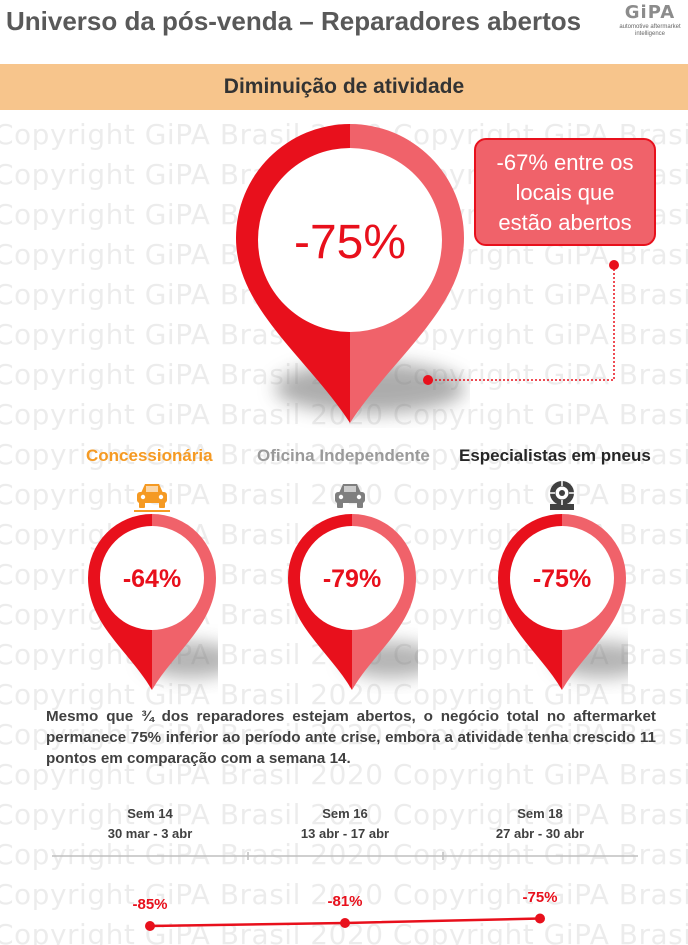  What do you see at coordinates (540, 833) in the screenshot?
I see `week-dates: 27 abr - 30 abr` at bounding box center [540, 833].